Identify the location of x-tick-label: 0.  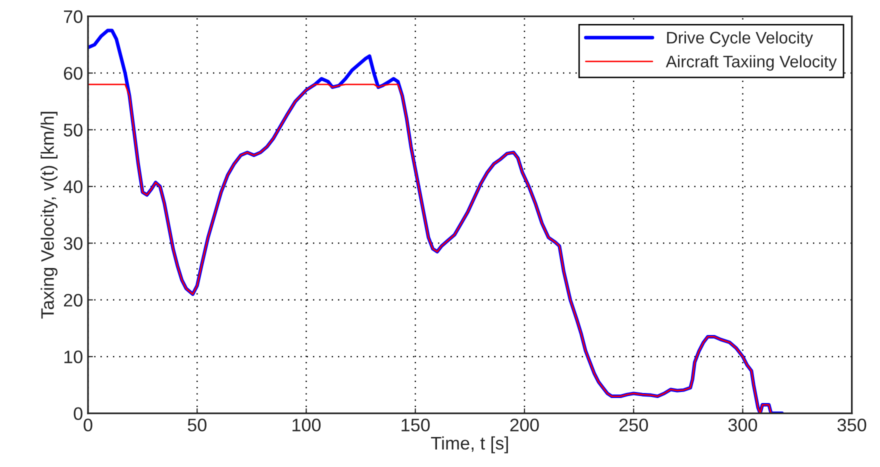
(88, 425).